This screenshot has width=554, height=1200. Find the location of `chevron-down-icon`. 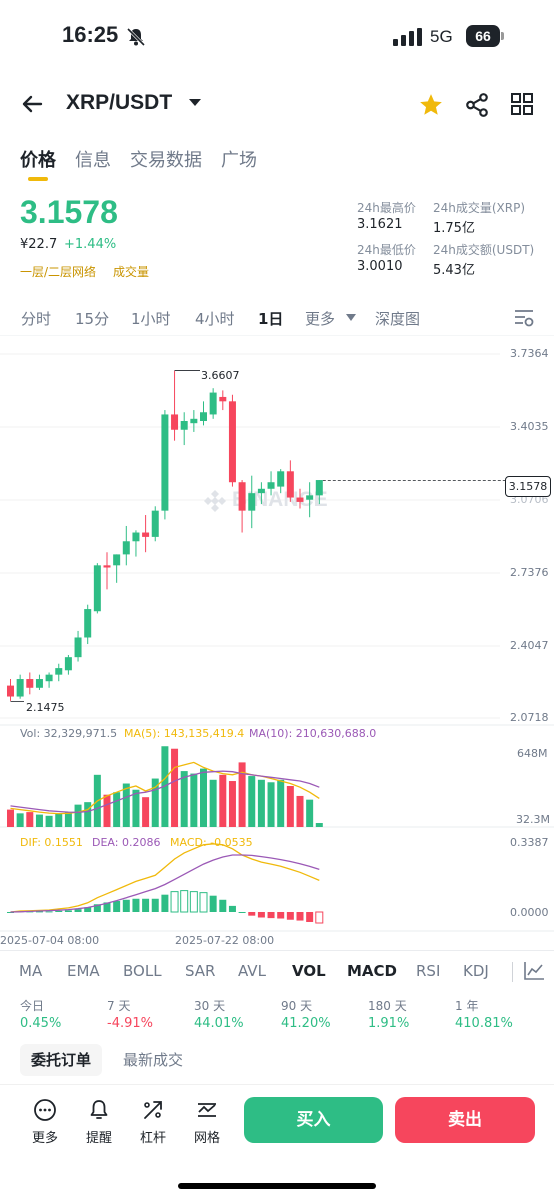

chevron-down-icon is located at coordinates (195, 103).